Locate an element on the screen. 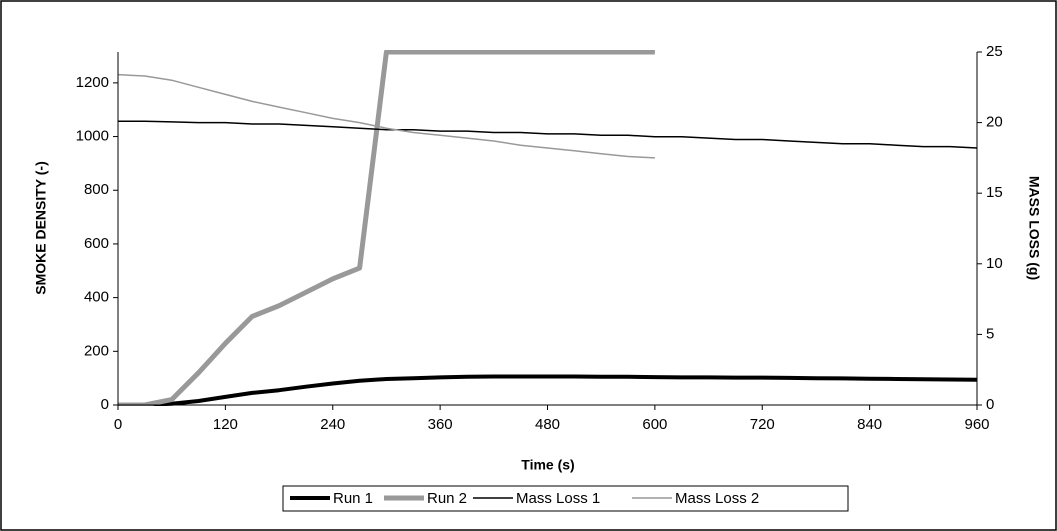 The height and width of the screenshot is (531, 1057). y-axis-label: SMOKE DENSITY (-) is located at coordinates (41, 228).